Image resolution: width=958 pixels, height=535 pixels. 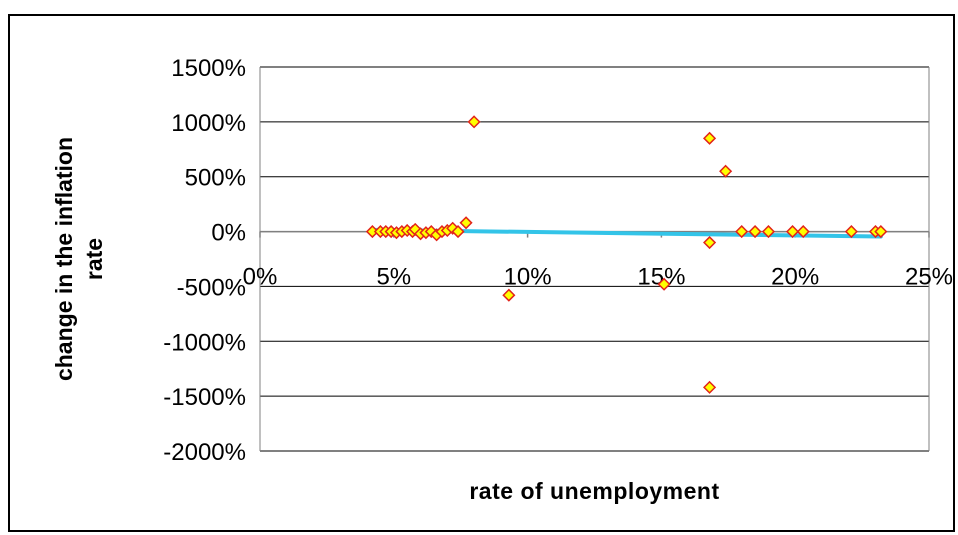 What do you see at coordinates (929, 277) in the screenshot?
I see `x-tick-label: 25%` at bounding box center [929, 277].